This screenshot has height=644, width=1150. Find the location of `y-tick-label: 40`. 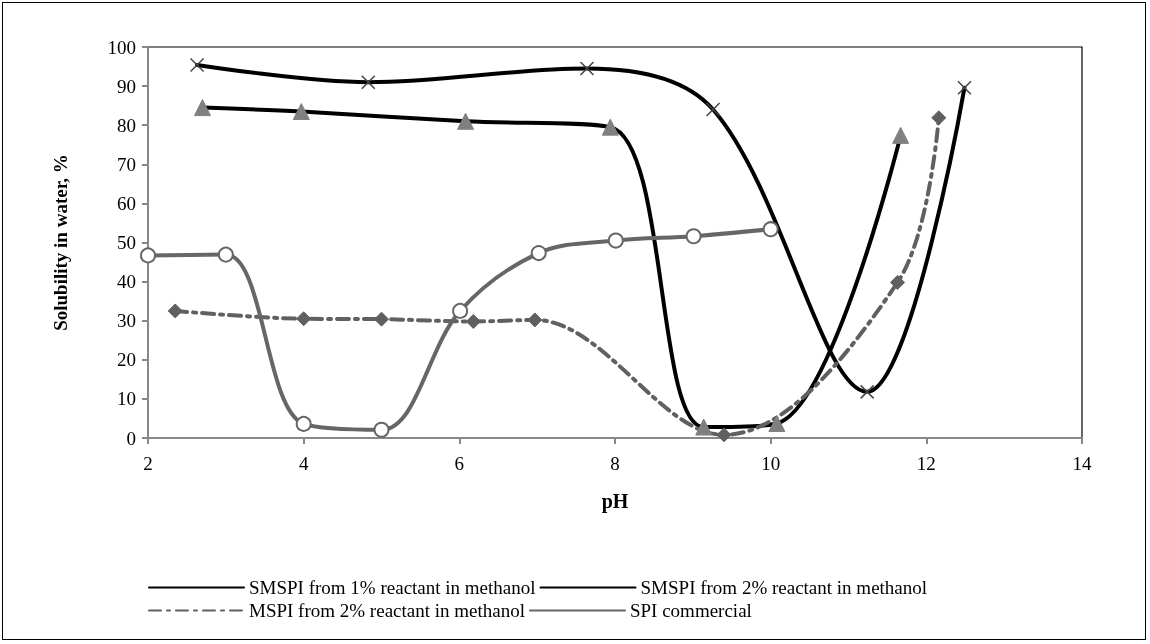

y-tick-label: 40 is located at coordinates (126, 282).